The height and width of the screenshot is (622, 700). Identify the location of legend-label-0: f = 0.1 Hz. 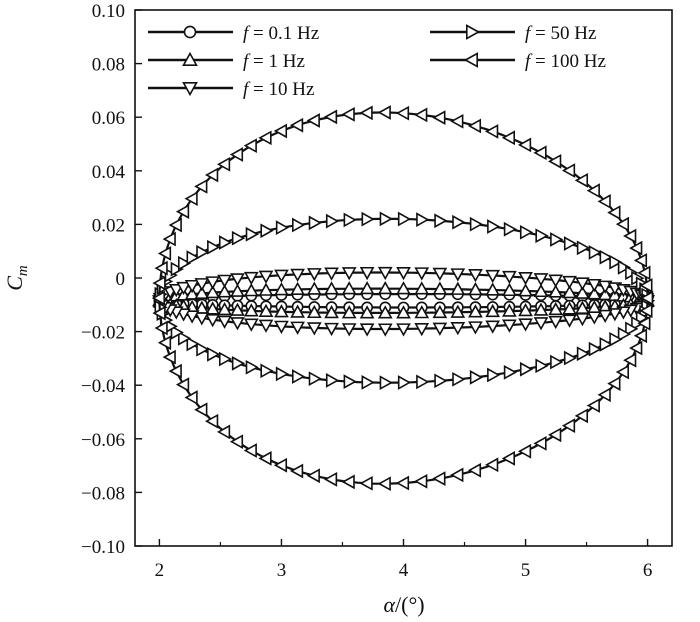
(281, 33).